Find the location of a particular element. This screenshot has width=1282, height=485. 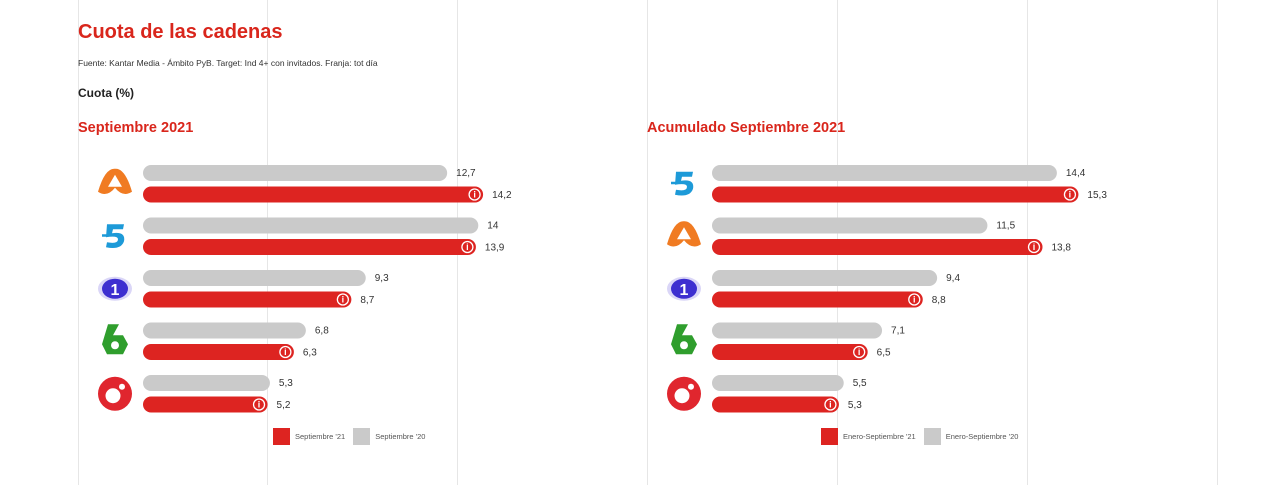

bar-label-current: 13,8 is located at coordinates (1062, 248).